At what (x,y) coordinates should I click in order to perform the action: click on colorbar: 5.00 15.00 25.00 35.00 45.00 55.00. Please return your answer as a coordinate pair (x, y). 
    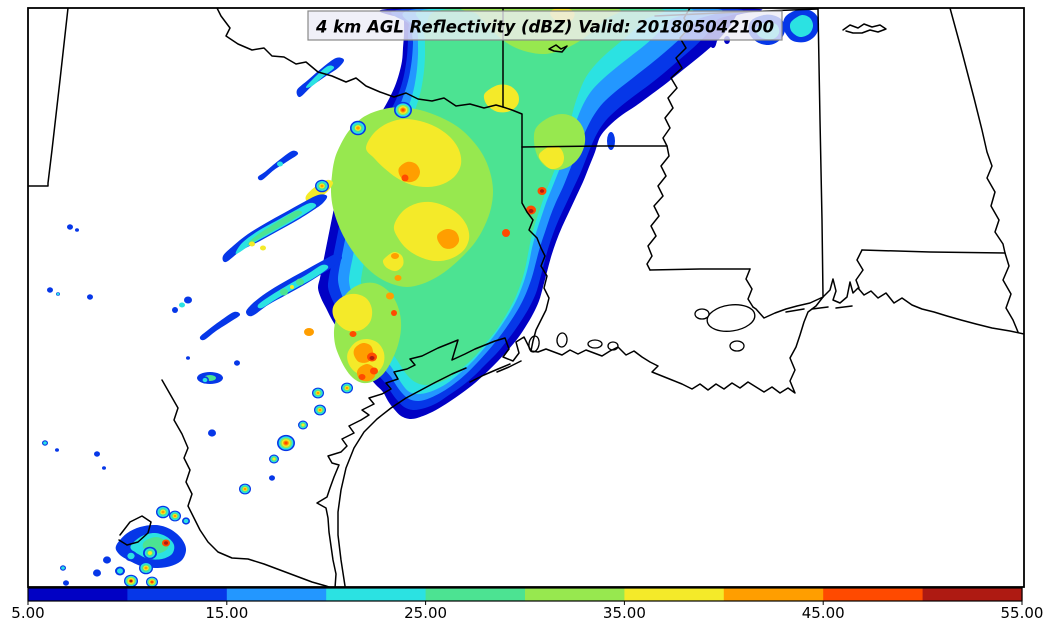
    Looking at the image, I should click on (527, 604).